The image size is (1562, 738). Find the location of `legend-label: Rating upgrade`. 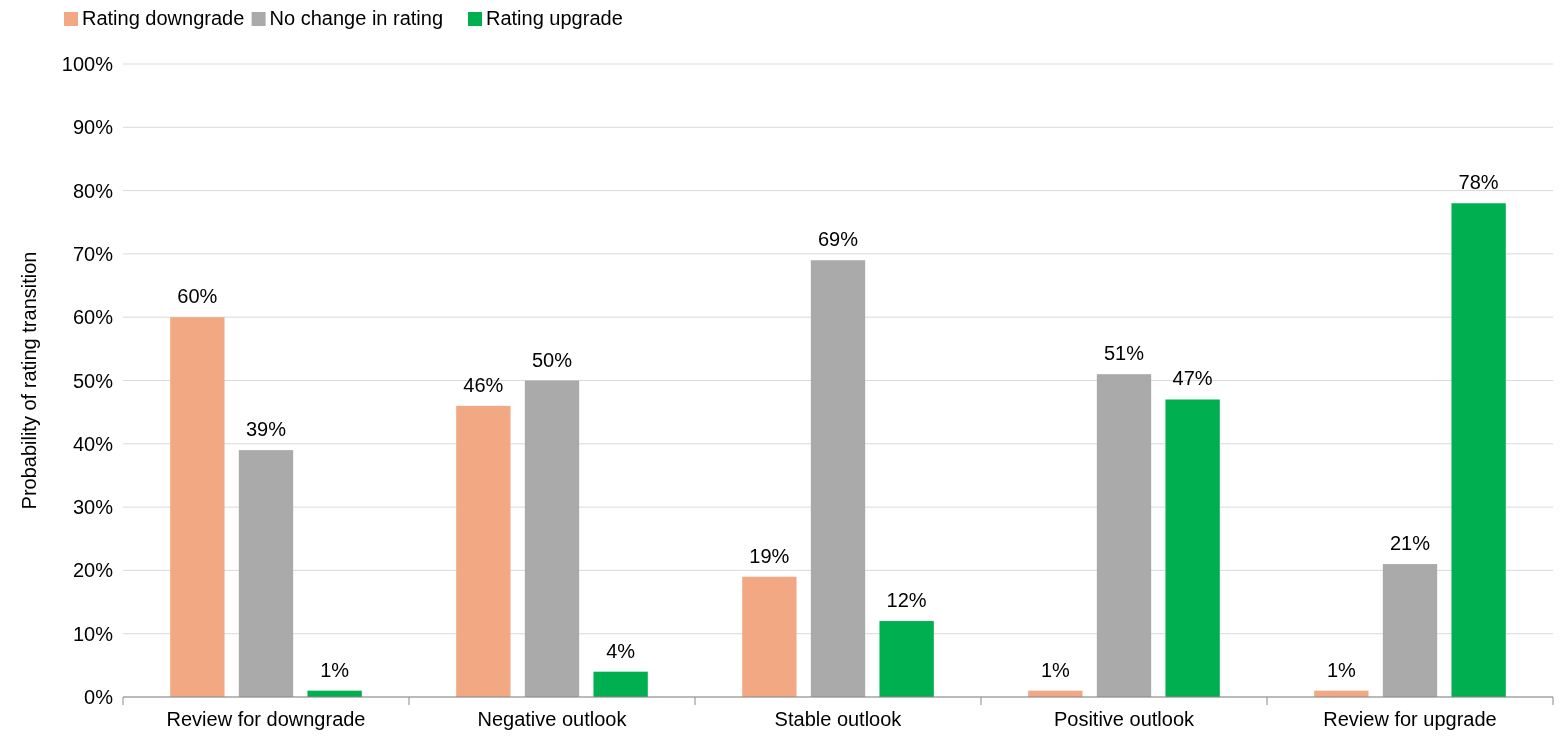

legend-label: Rating upgrade is located at coordinates (554, 18).